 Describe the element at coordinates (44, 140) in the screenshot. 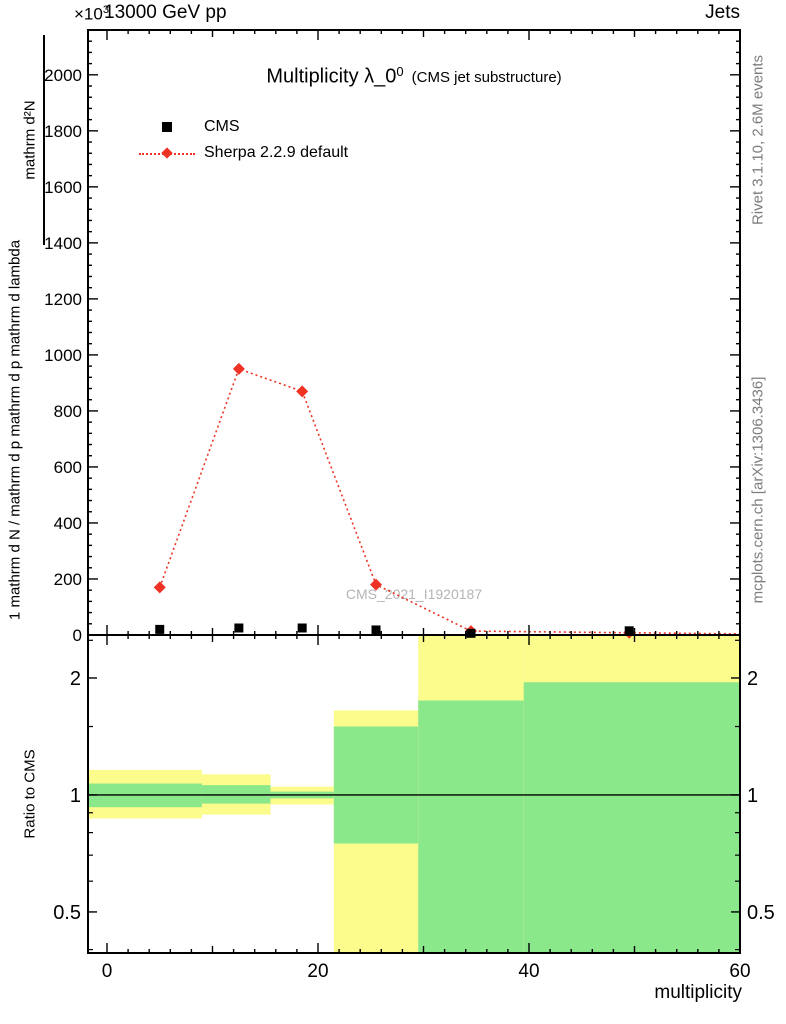

I see `y-axis-fraction-bar` at that location.